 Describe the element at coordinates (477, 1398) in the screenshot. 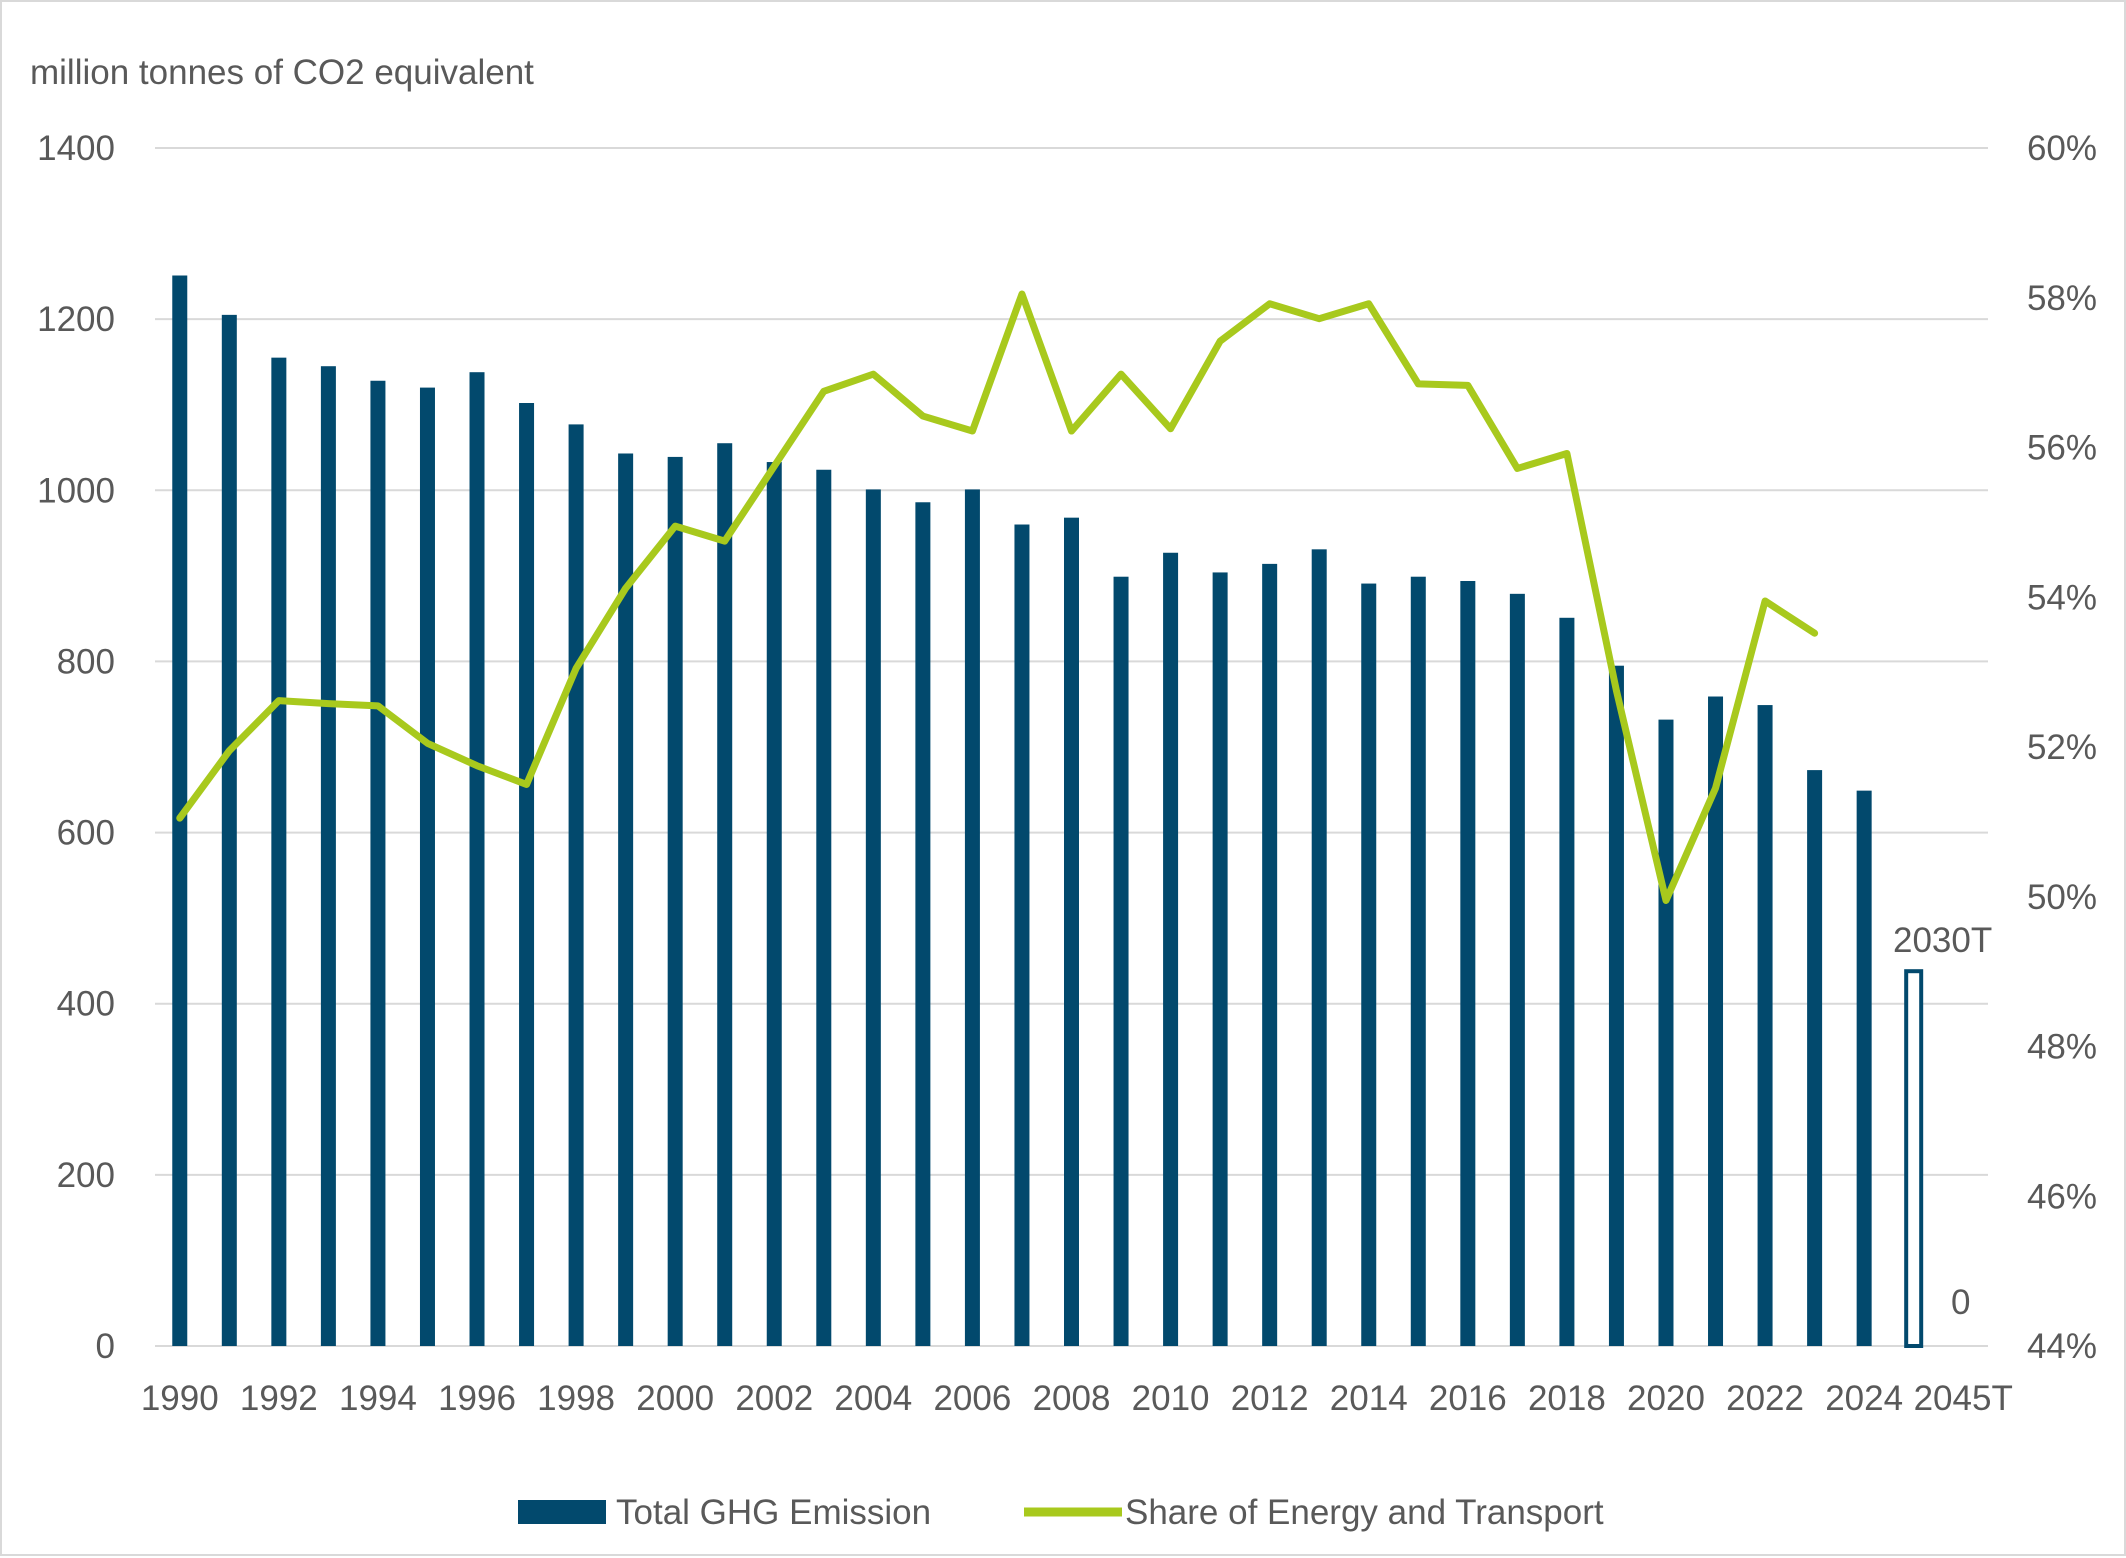

I see `x-tick-label: 1996` at that location.